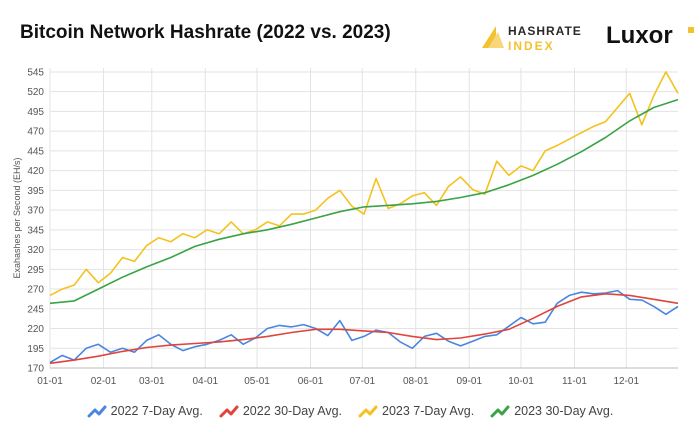  What do you see at coordinates (626, 381) in the screenshot?
I see `x-tick-label: 12-01` at bounding box center [626, 381].